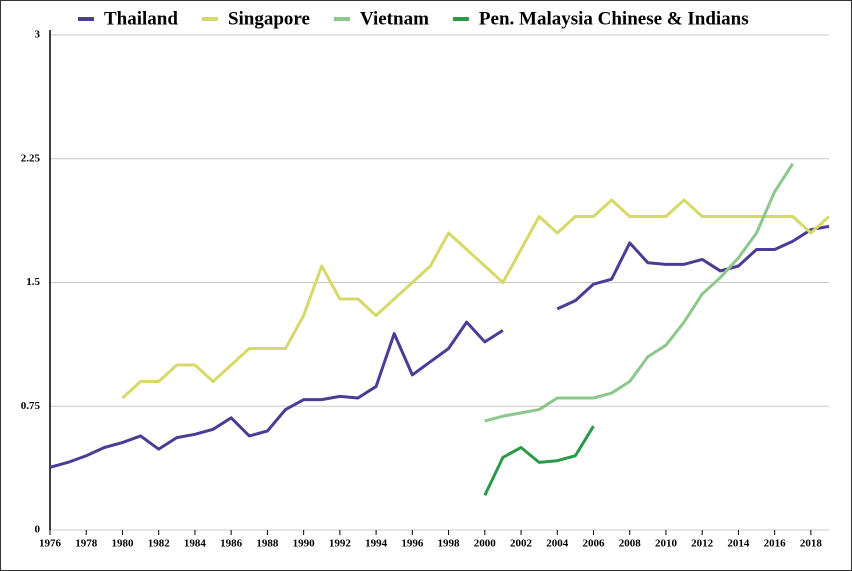  What do you see at coordinates (38, 530) in the screenshot?
I see `y-tick-label: 0` at bounding box center [38, 530].